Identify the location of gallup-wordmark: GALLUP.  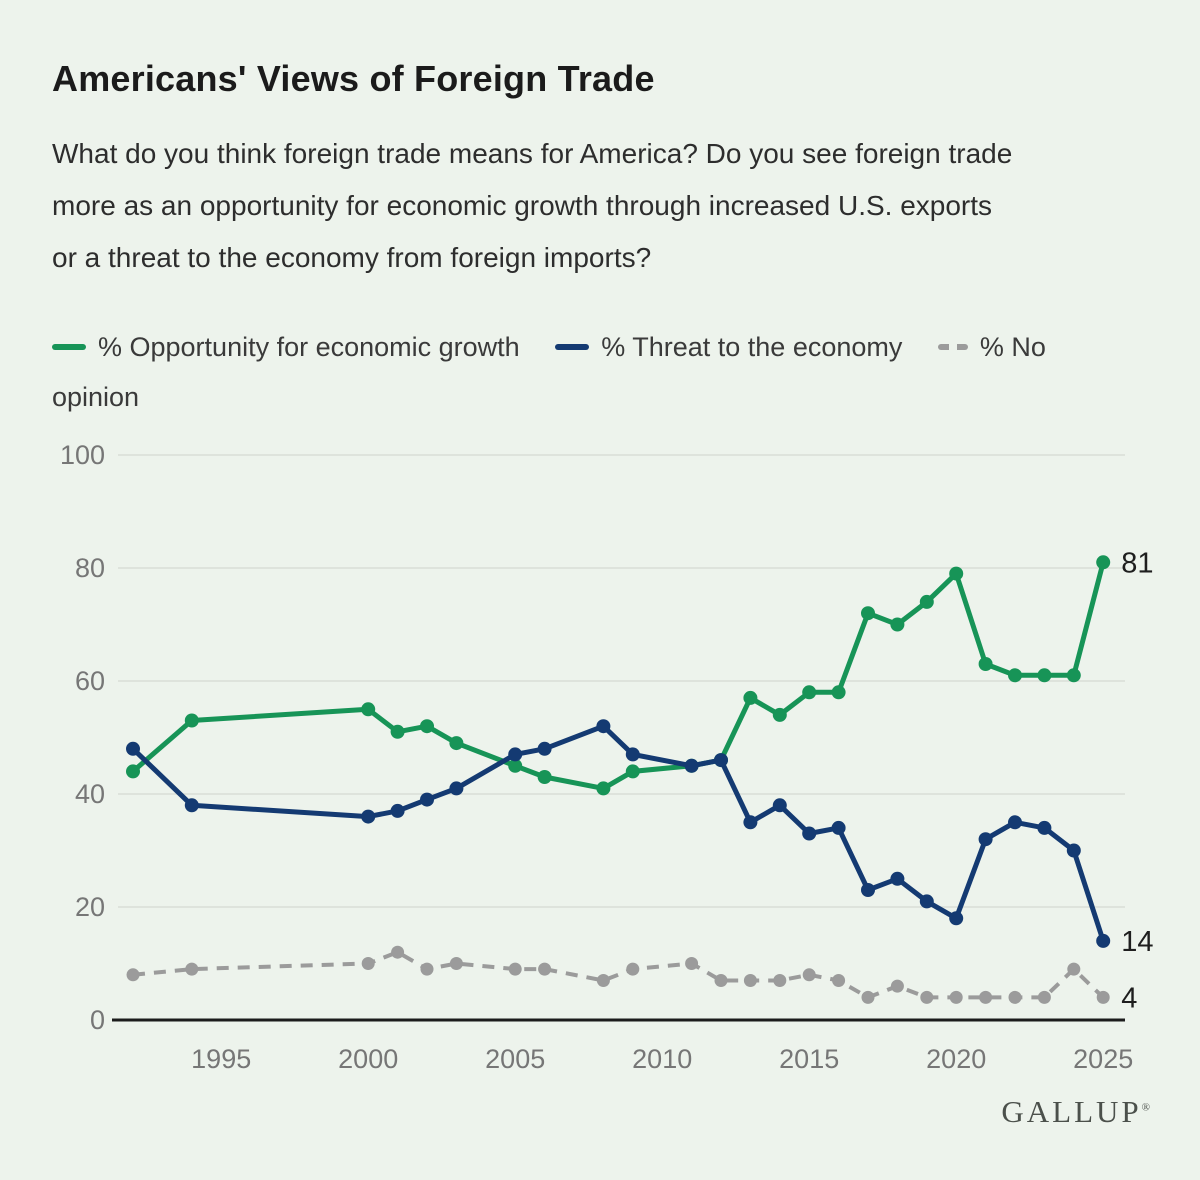
(1071, 1111).